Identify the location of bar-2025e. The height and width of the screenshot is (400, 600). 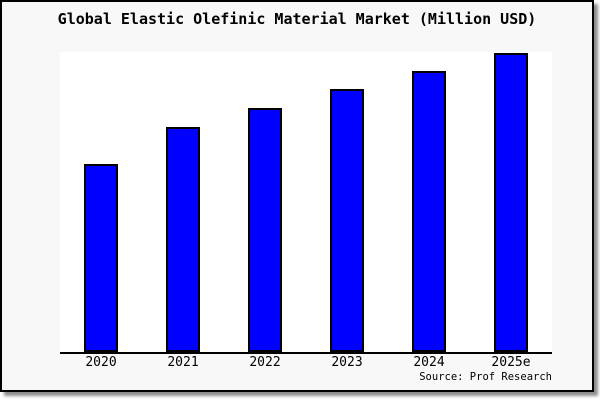
(511, 202).